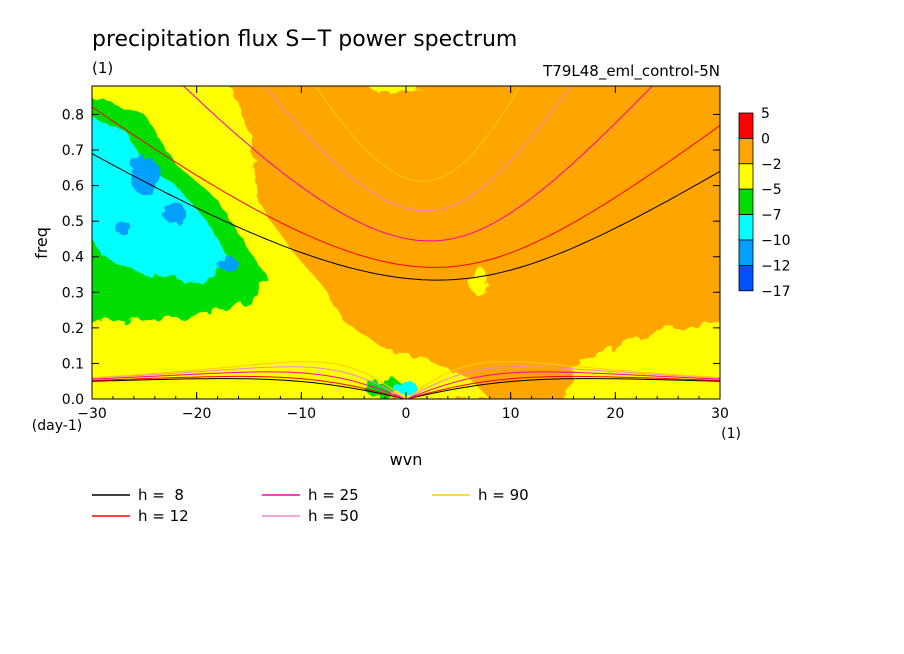  I want to click on legend-label-h8: h = 8, so click(161, 495).